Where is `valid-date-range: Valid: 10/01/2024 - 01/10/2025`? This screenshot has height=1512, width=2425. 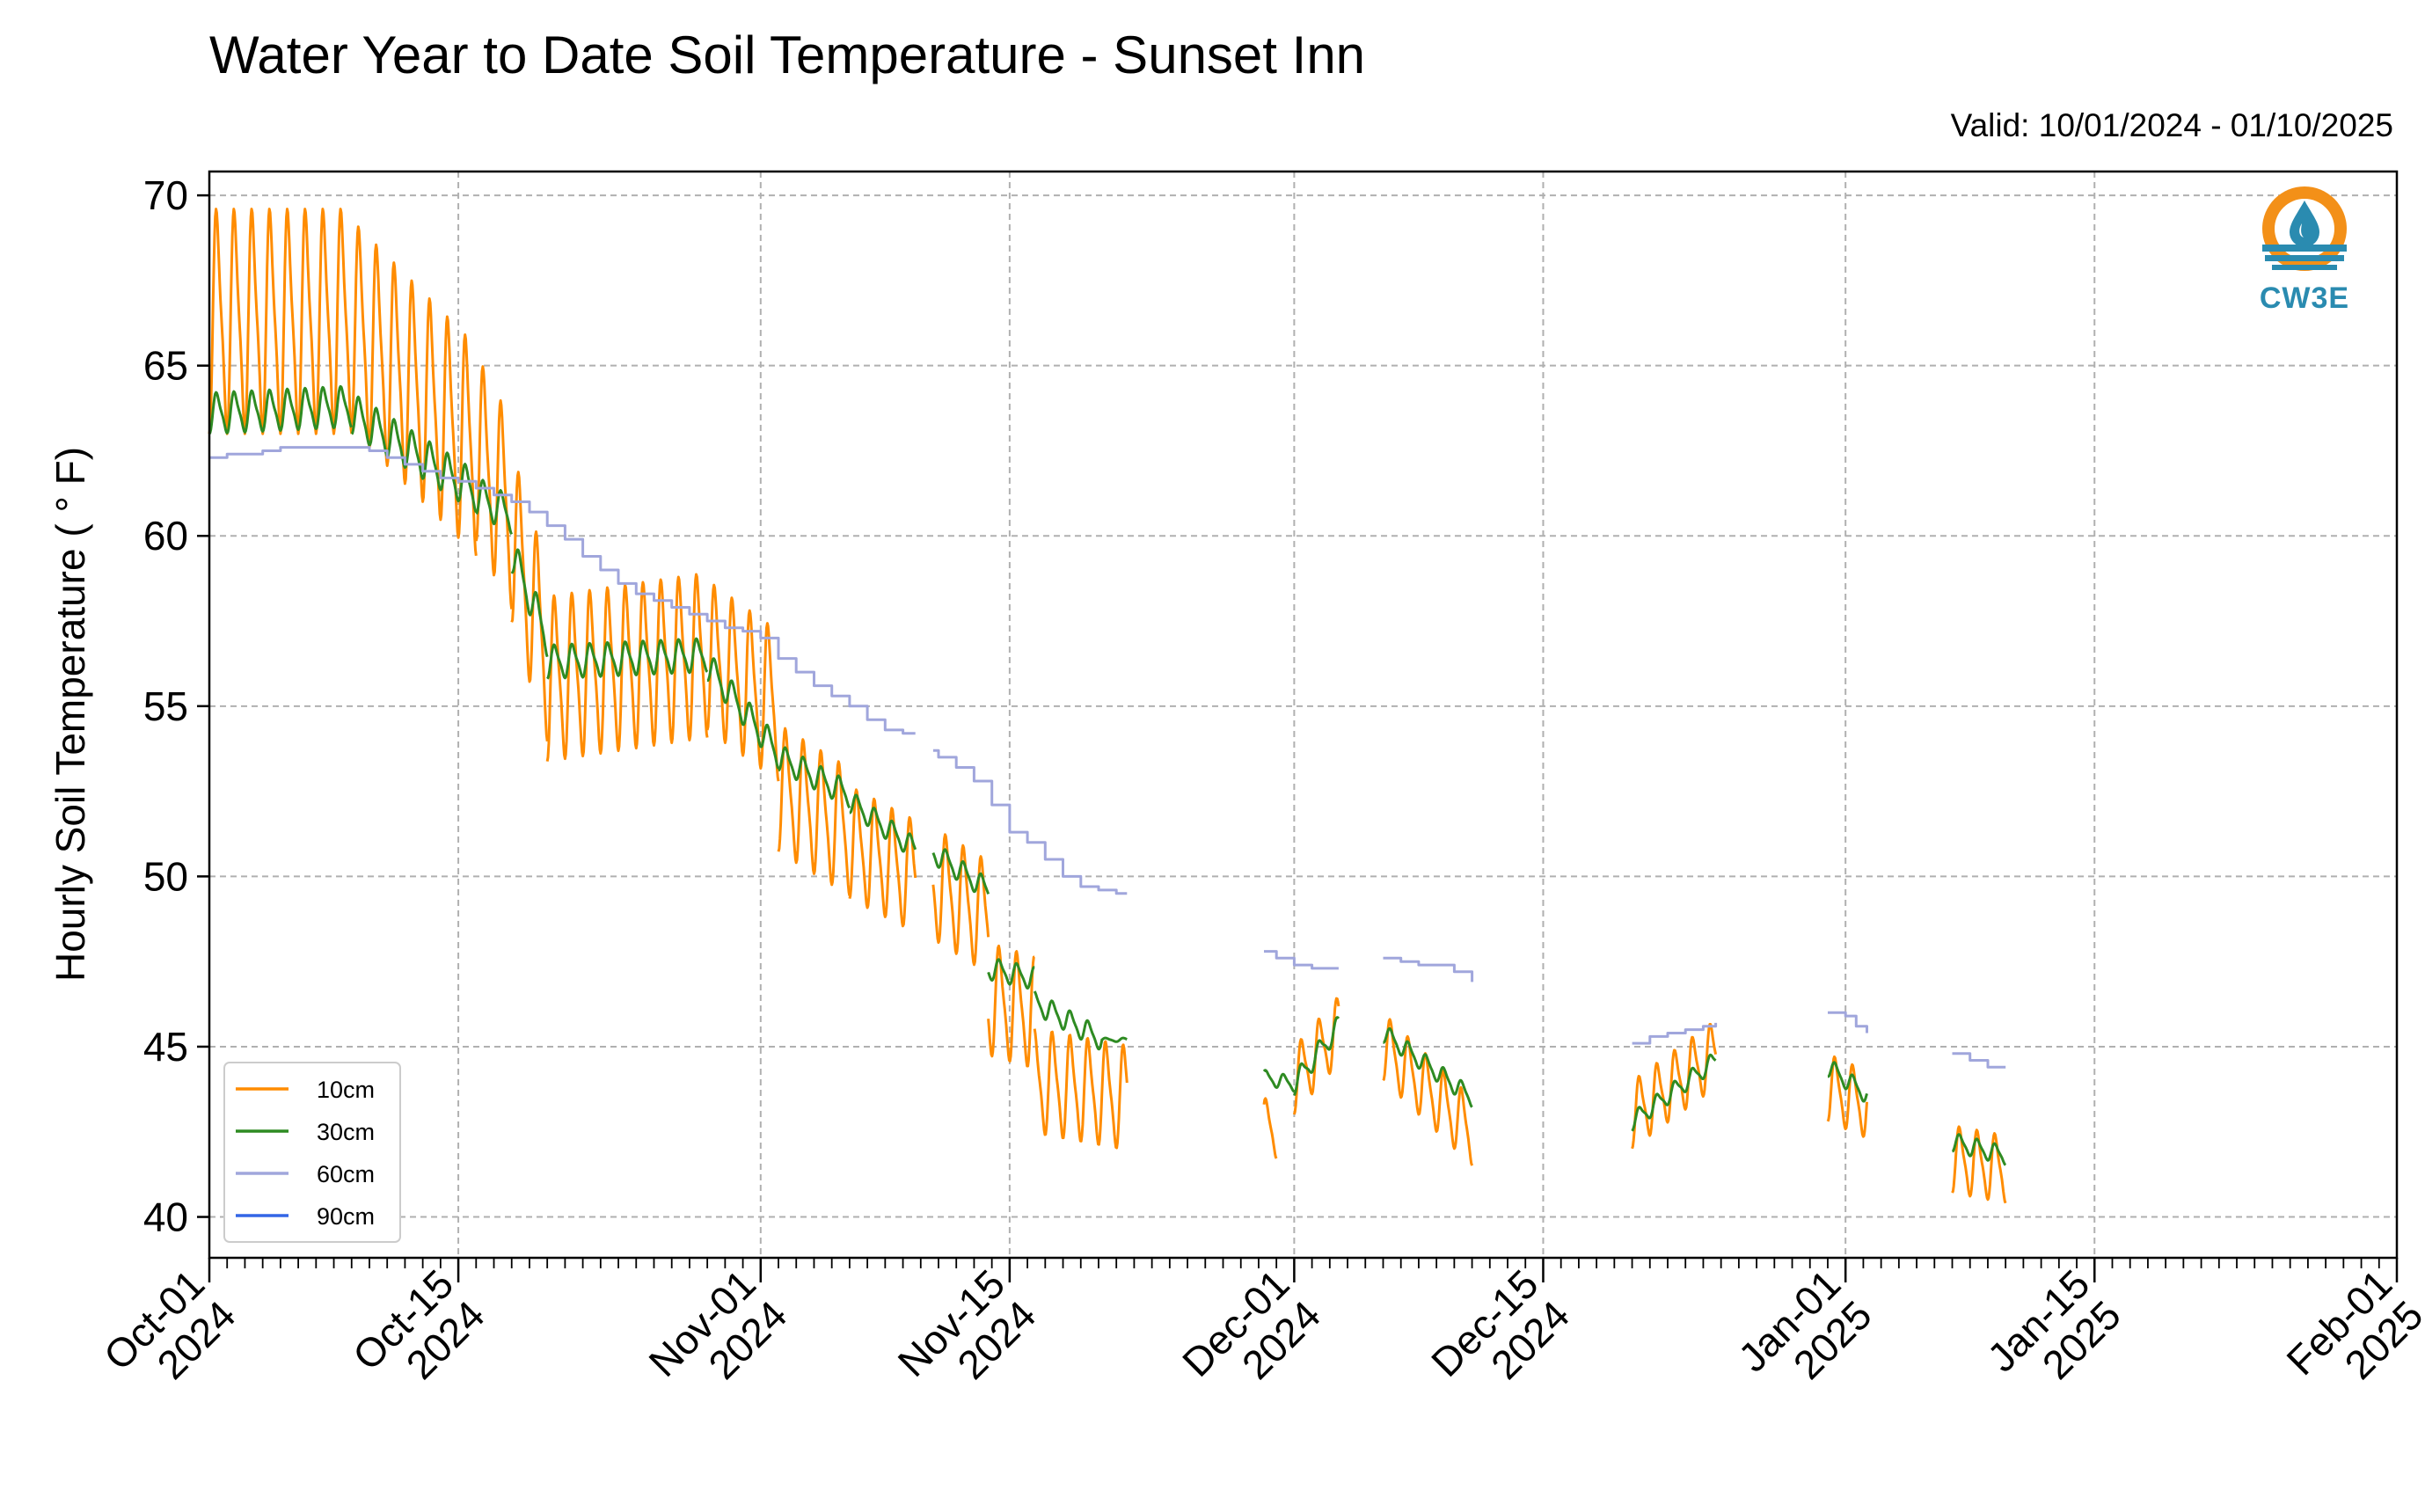 valid-date-range: Valid: 10/01/2024 - 01/10/2025 is located at coordinates (2171, 125).